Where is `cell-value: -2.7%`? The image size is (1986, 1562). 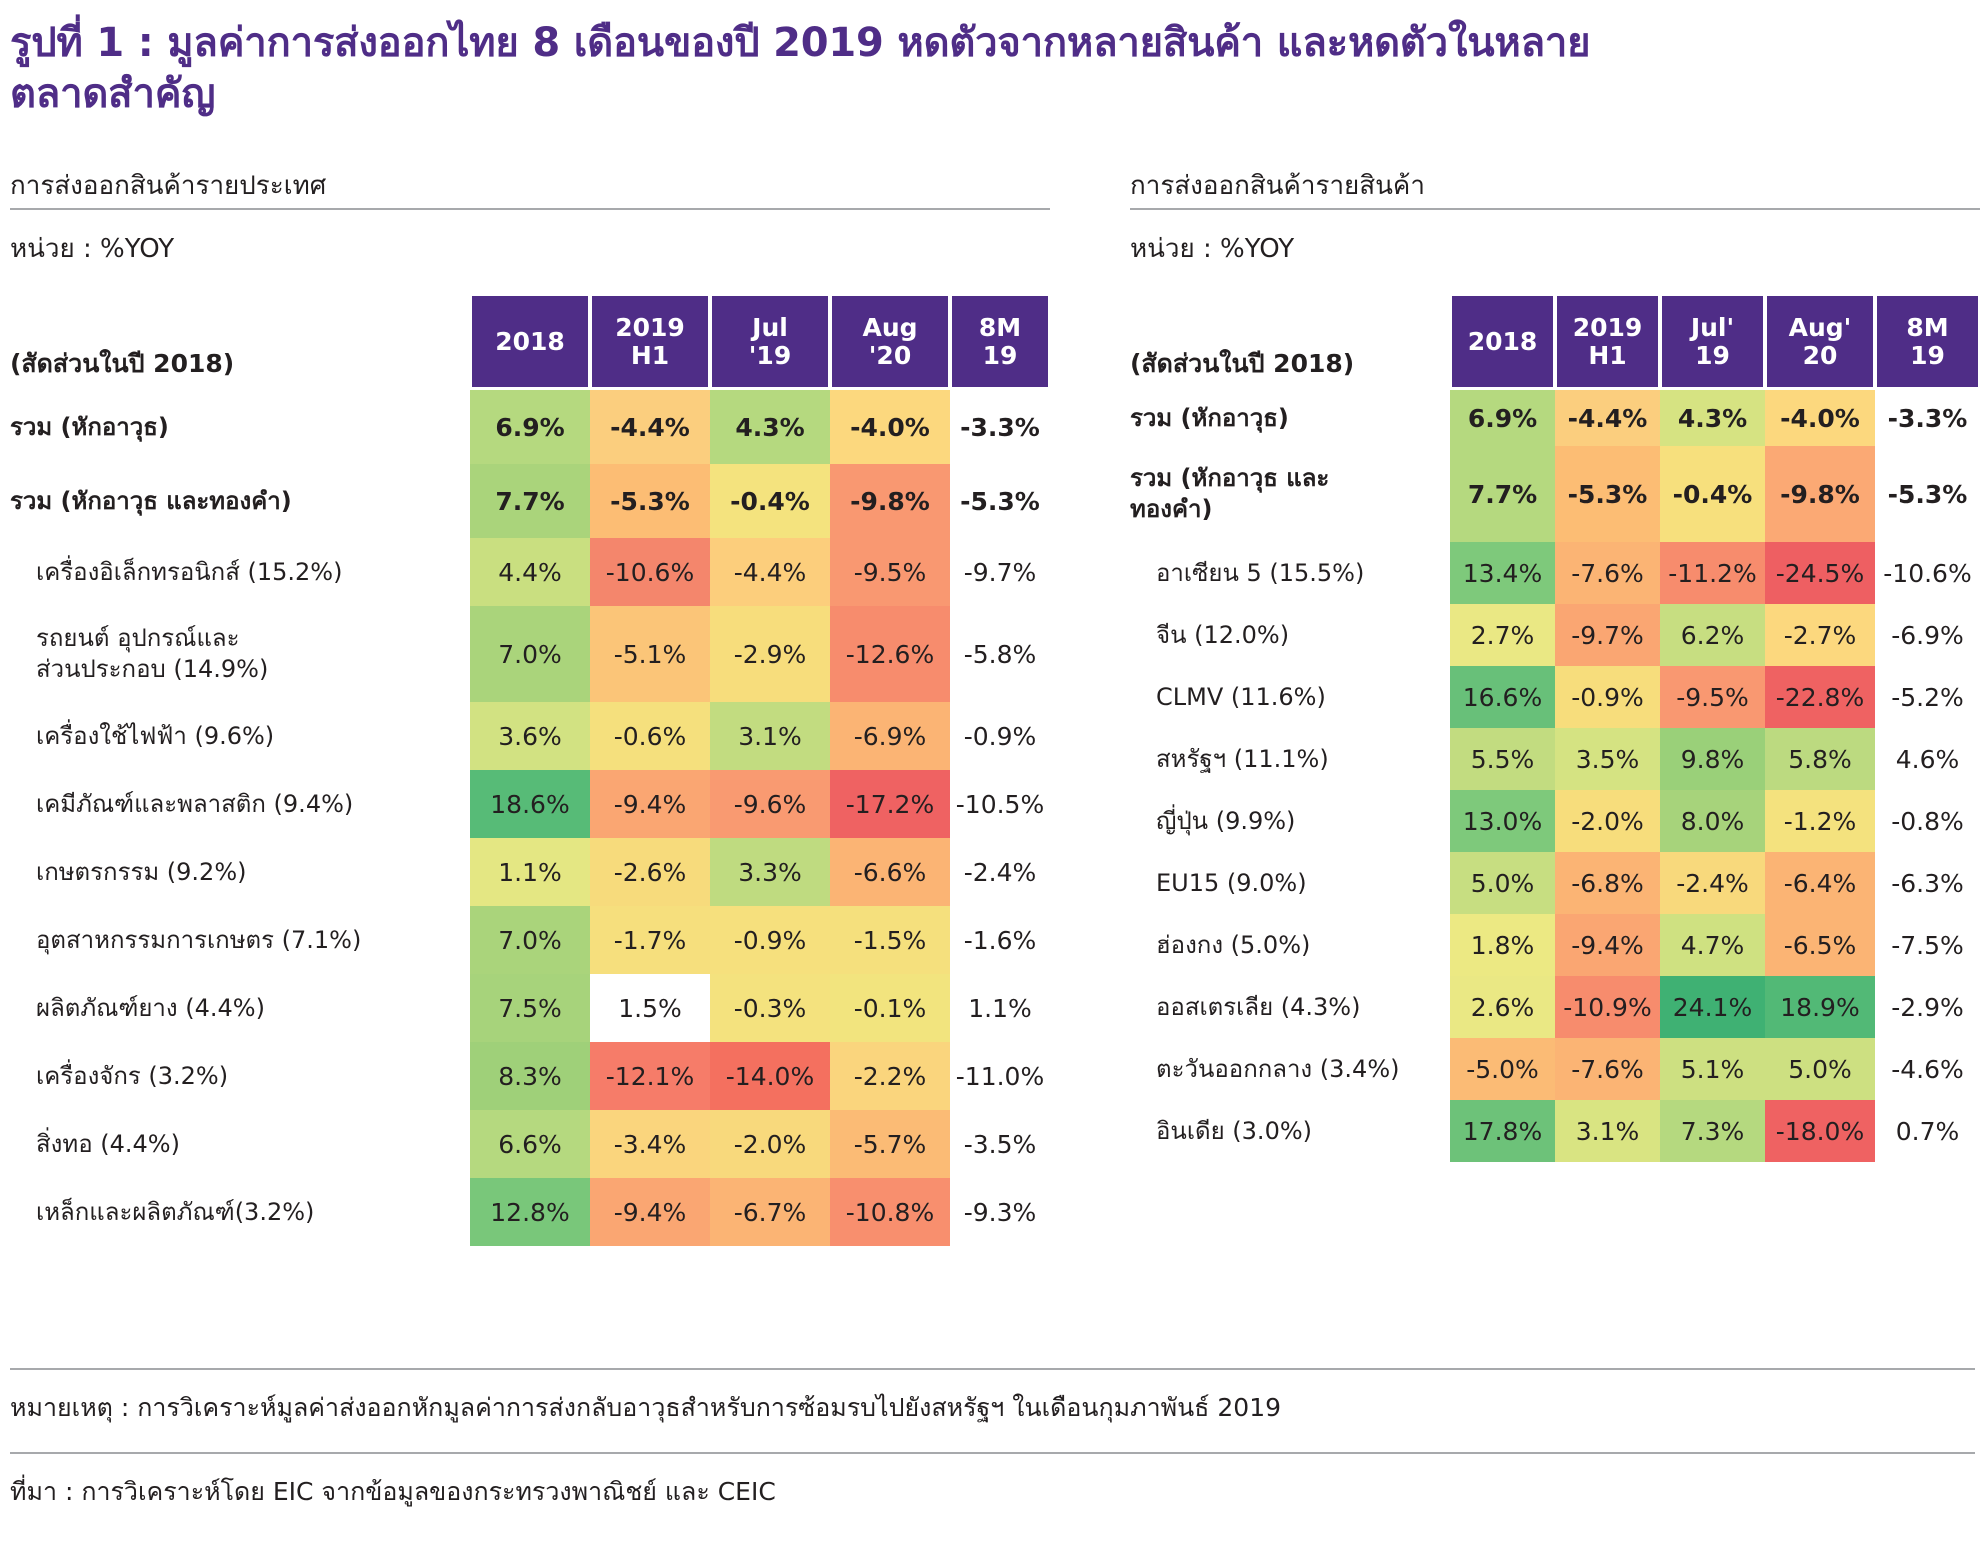
cell-value: -2.7% is located at coordinates (1820, 635).